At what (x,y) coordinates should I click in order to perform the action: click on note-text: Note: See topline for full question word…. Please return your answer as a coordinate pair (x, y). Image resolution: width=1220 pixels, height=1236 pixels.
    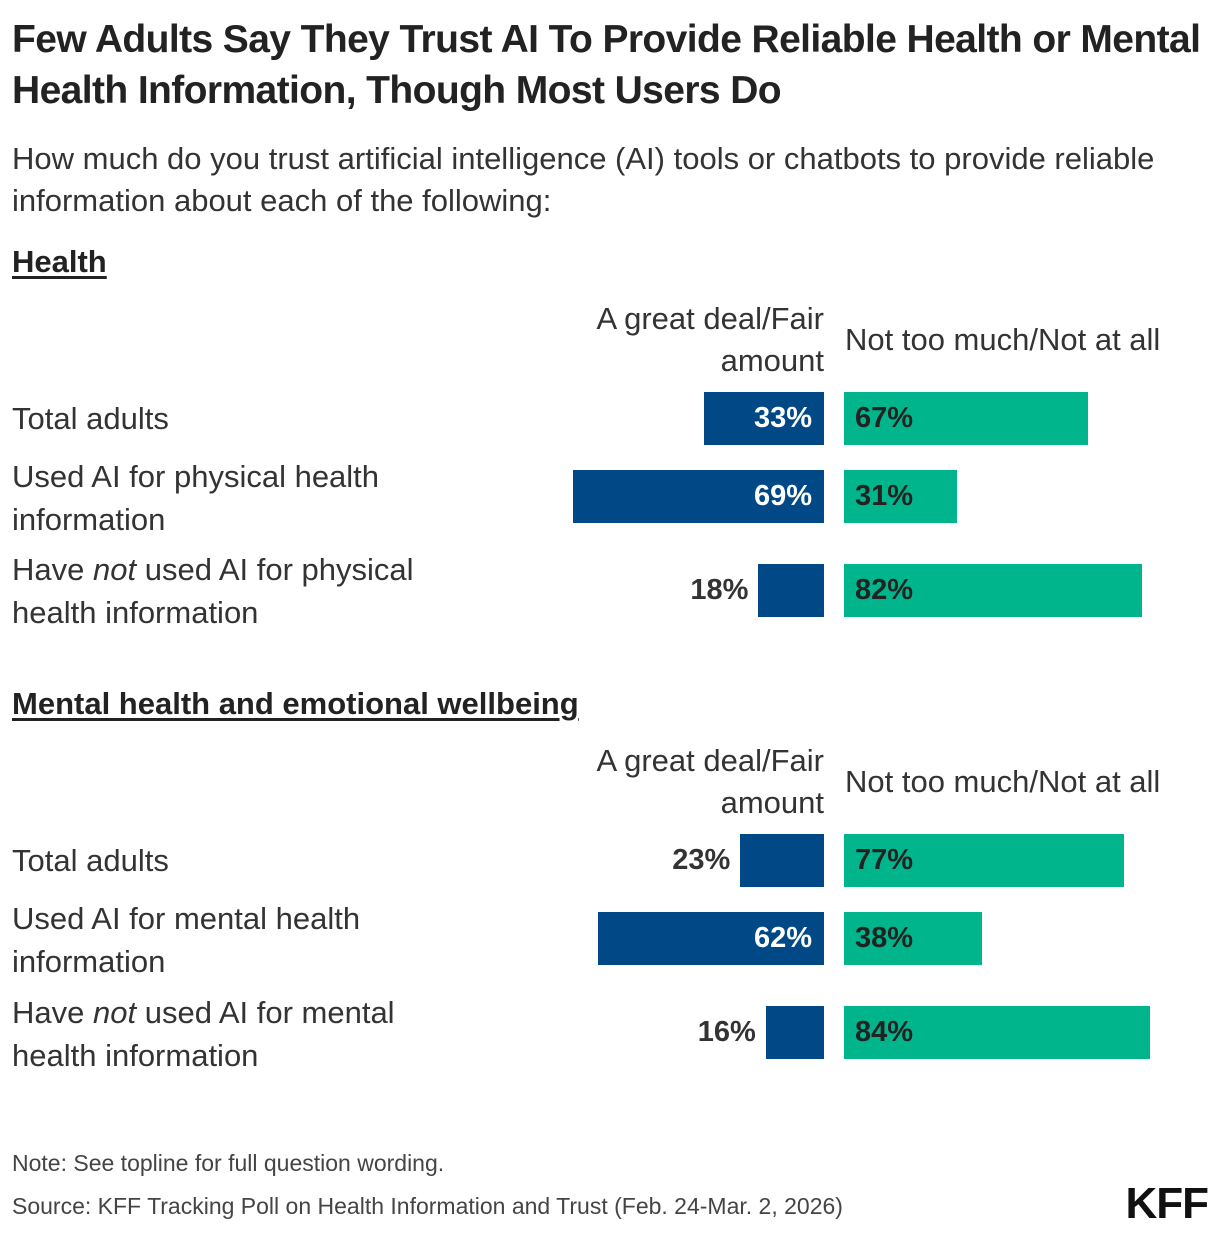
    Looking at the image, I should click on (228, 1163).